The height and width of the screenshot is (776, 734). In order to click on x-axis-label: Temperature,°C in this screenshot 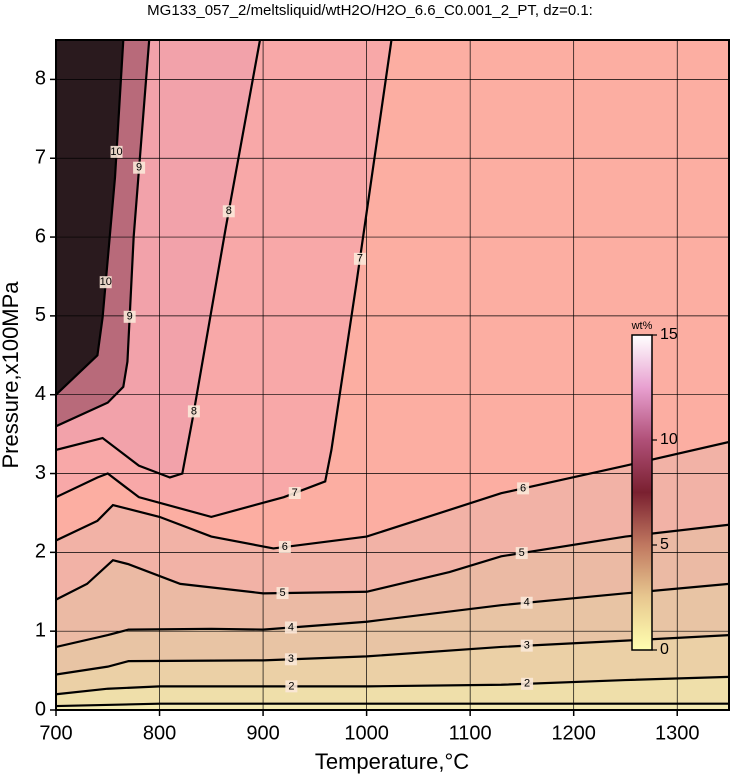, I will do `click(392, 761)`.